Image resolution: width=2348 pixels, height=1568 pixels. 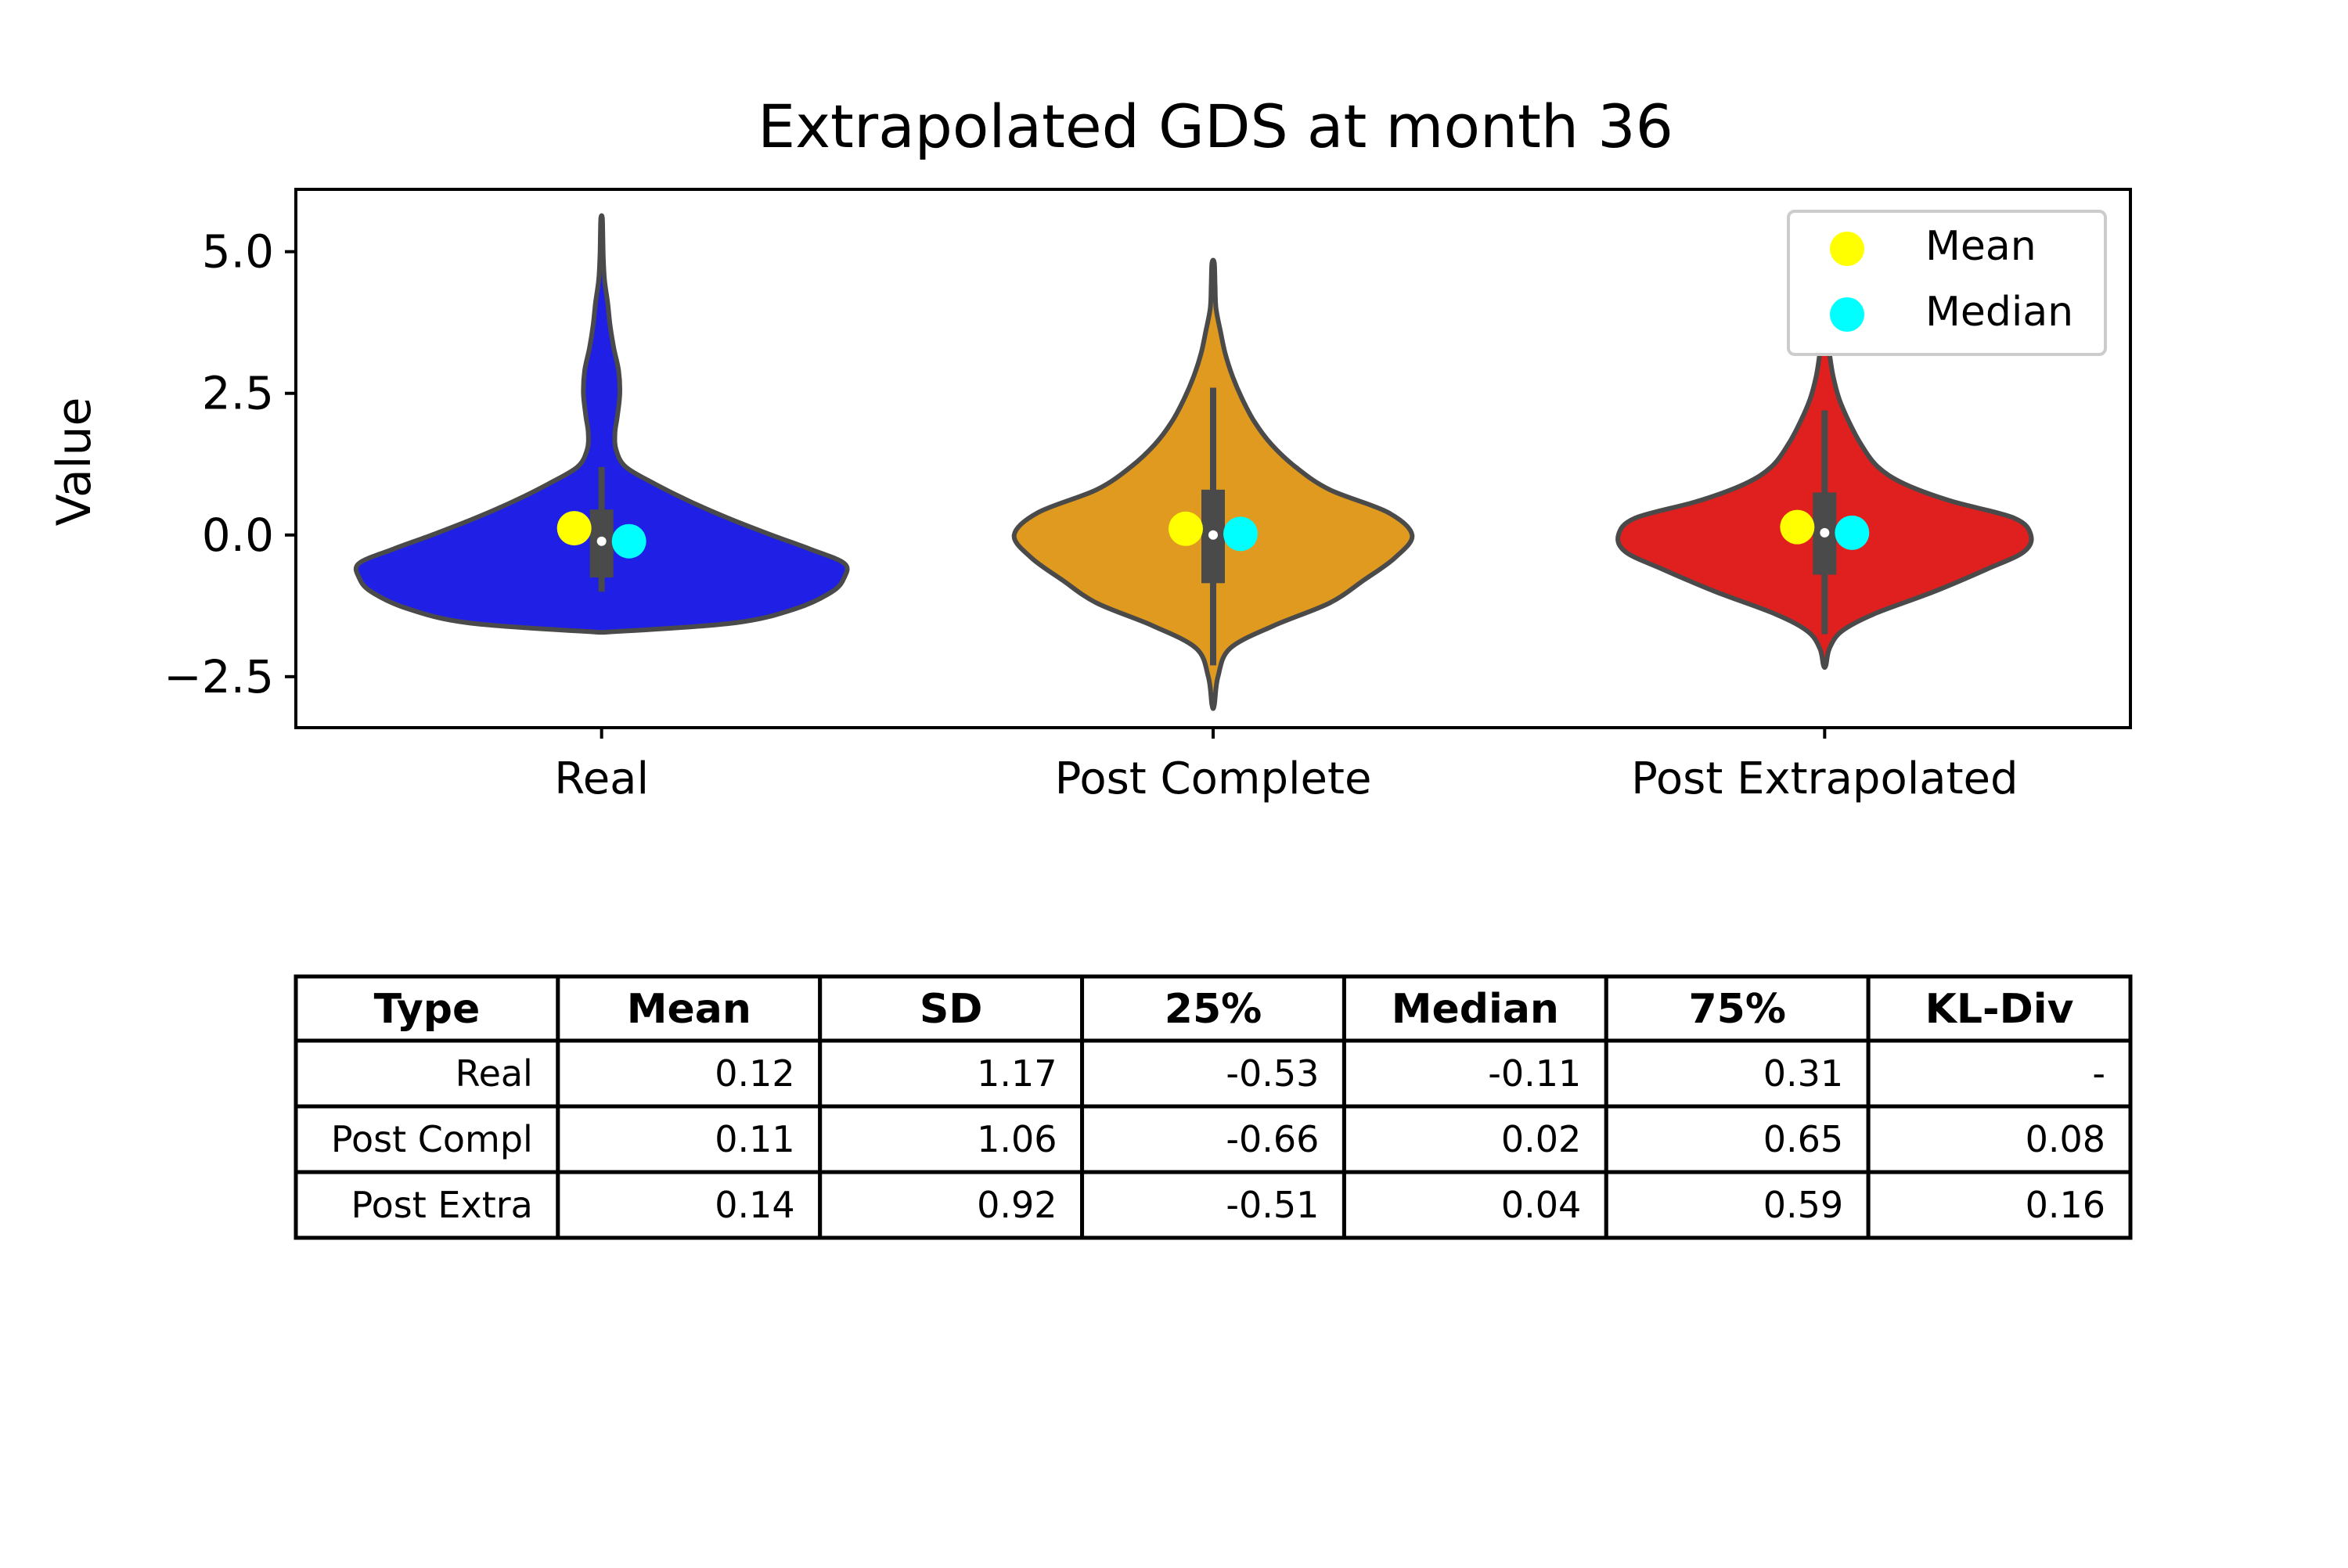 What do you see at coordinates (1272, 1139) in the screenshot?
I see `table-value: -0.66` at bounding box center [1272, 1139].